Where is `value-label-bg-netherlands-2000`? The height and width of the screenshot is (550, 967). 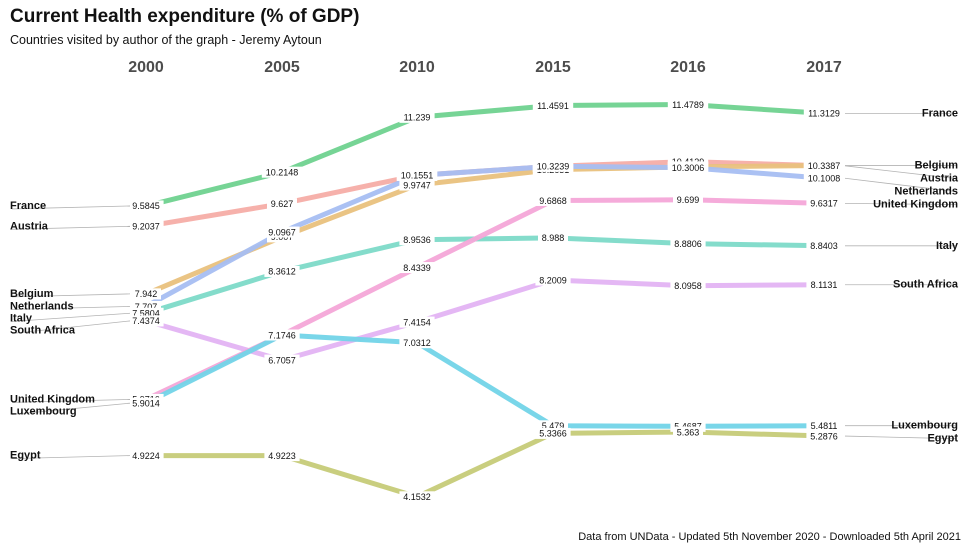
value-label-bg-netherlands-2000 is located at coordinates (146, 306).